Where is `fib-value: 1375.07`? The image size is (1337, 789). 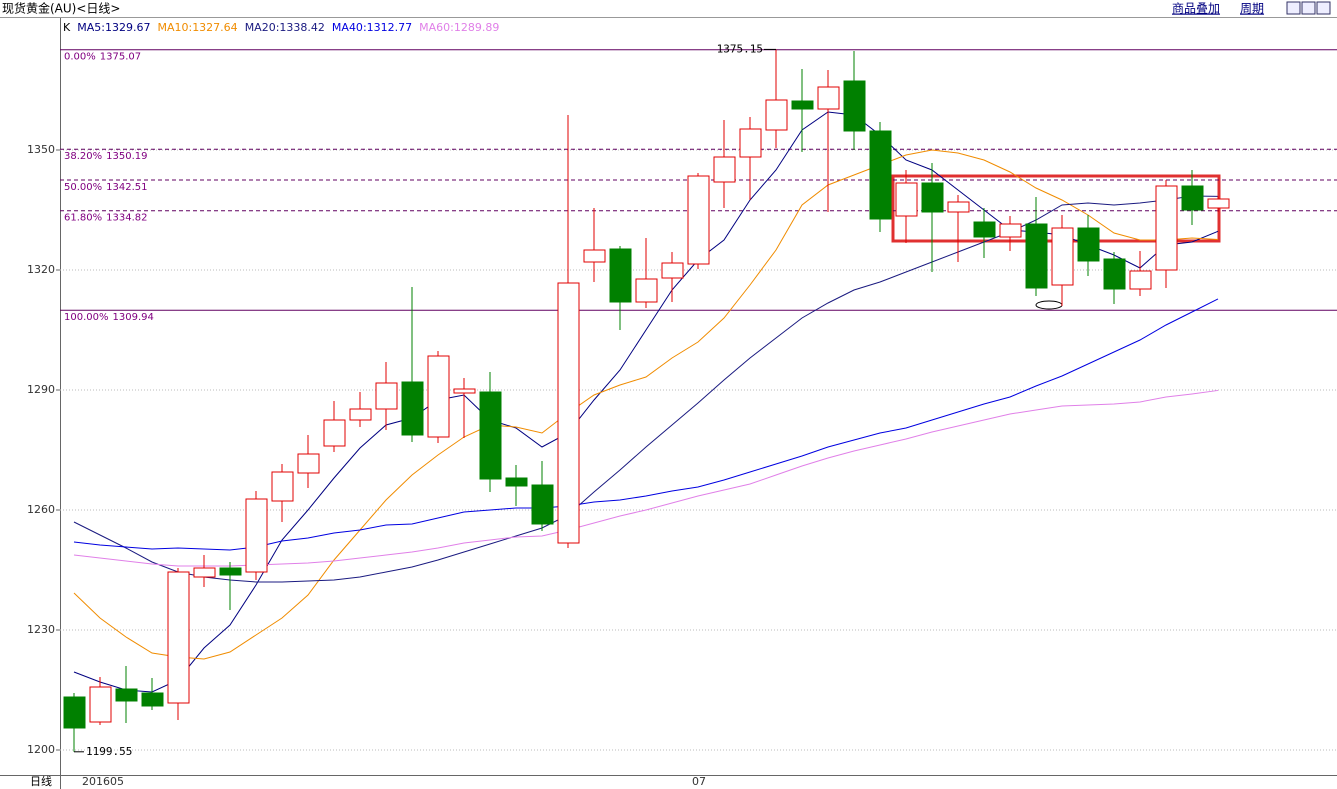 fib-value: 1375.07 is located at coordinates (120, 57).